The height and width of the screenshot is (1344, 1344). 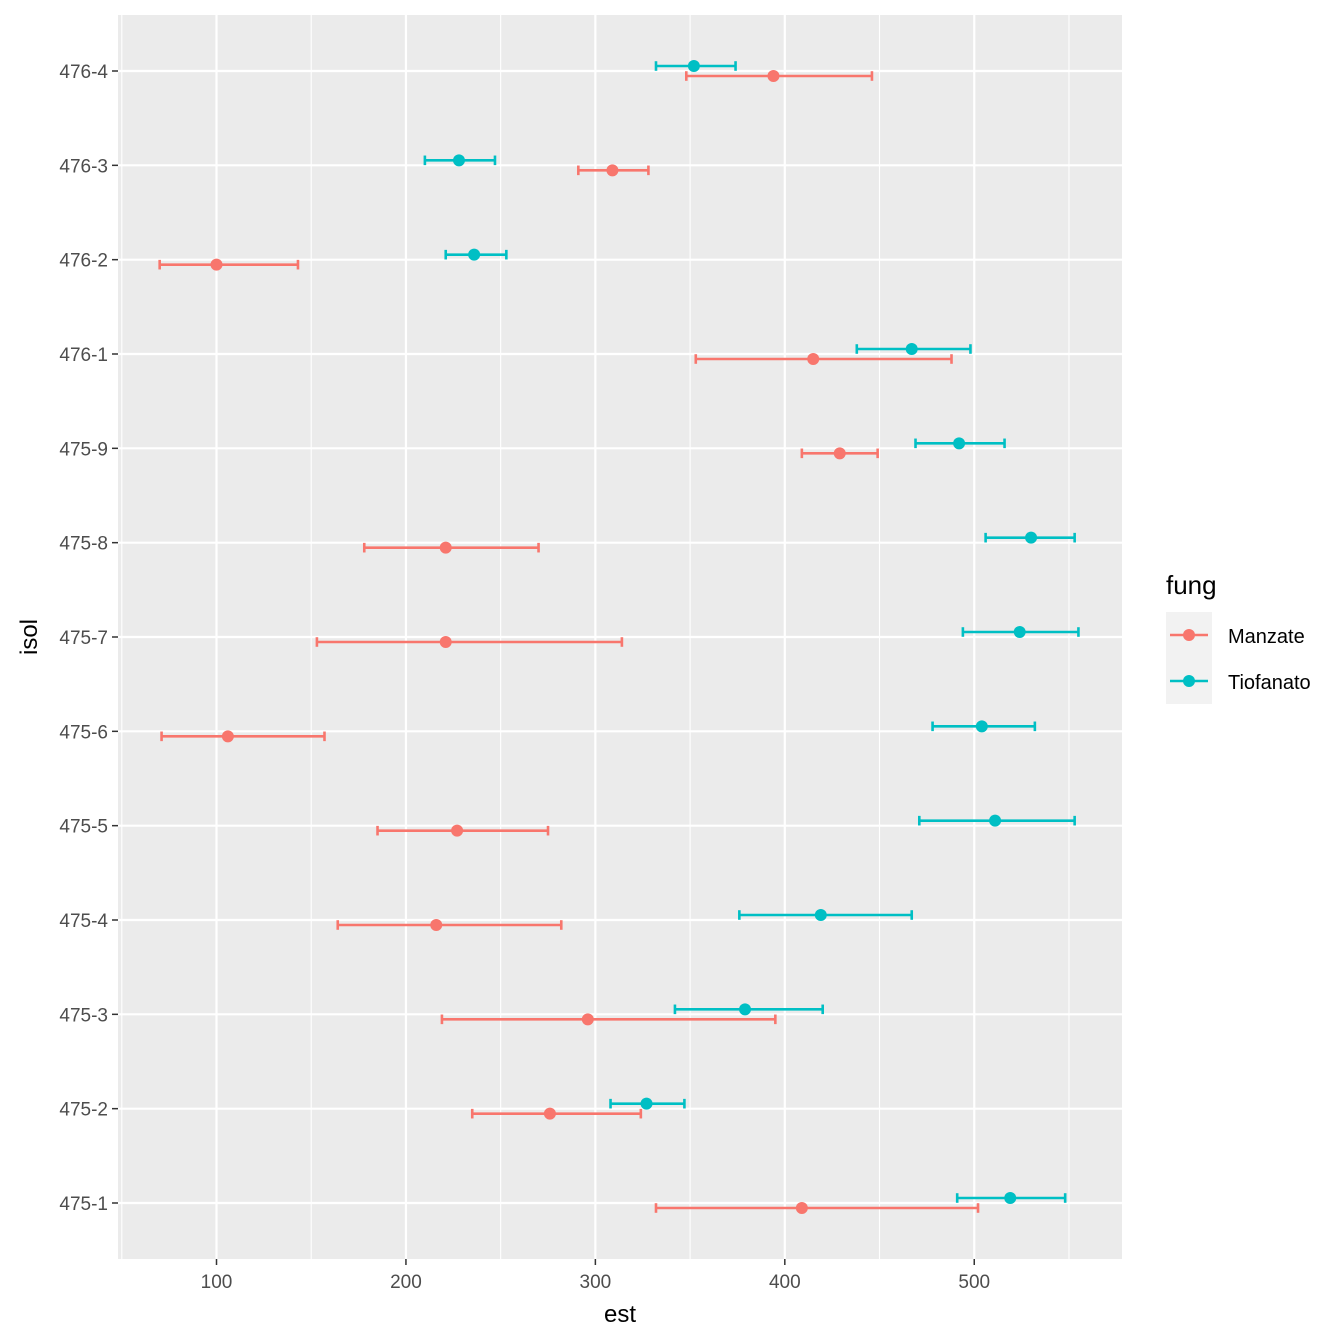 What do you see at coordinates (83, 72) in the screenshot?
I see `y-tick-label: 476-4` at bounding box center [83, 72].